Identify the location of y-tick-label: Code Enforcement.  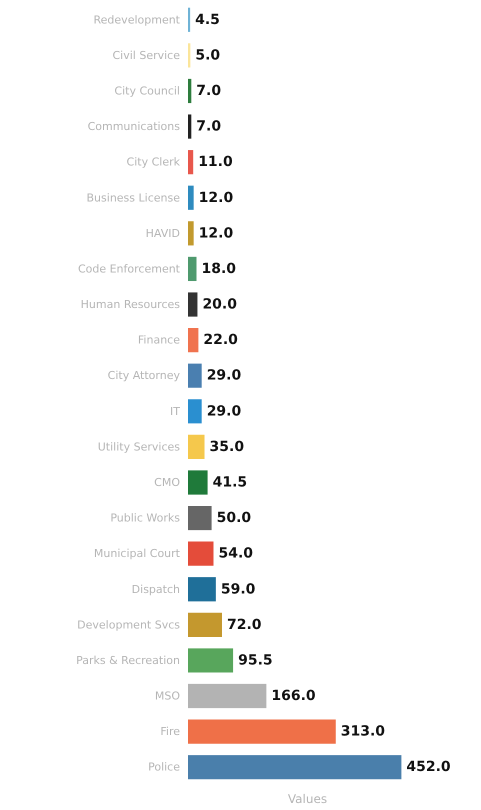
(129, 269).